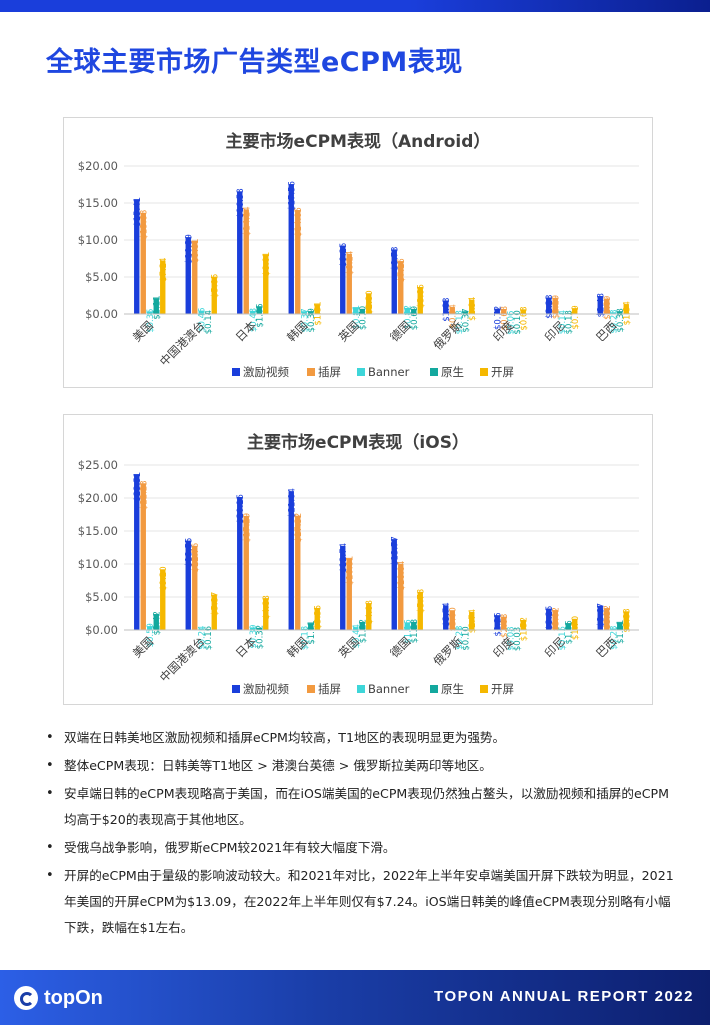 This screenshot has height=1025, width=710. What do you see at coordinates (248, 528) in the screenshot?
I see `data-label: $17.29` at bounding box center [248, 528].